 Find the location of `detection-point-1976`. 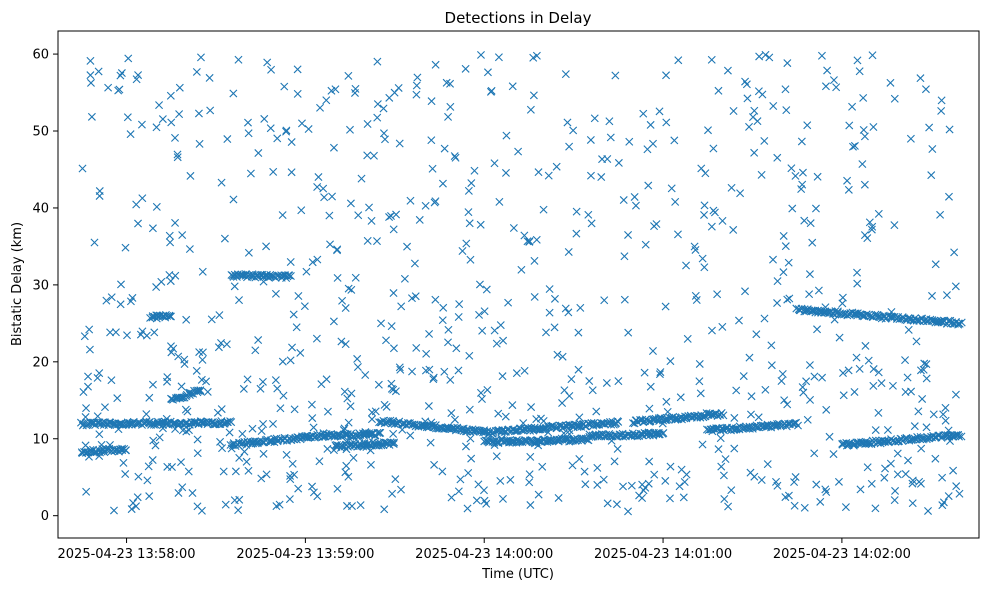

detection-point-1976 is located at coordinates (290, 275).